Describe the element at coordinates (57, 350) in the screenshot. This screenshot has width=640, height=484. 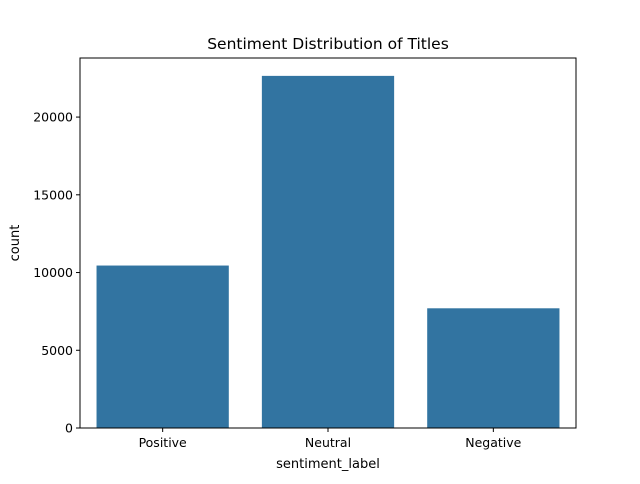
I see `y-tick-label: 5000` at that location.